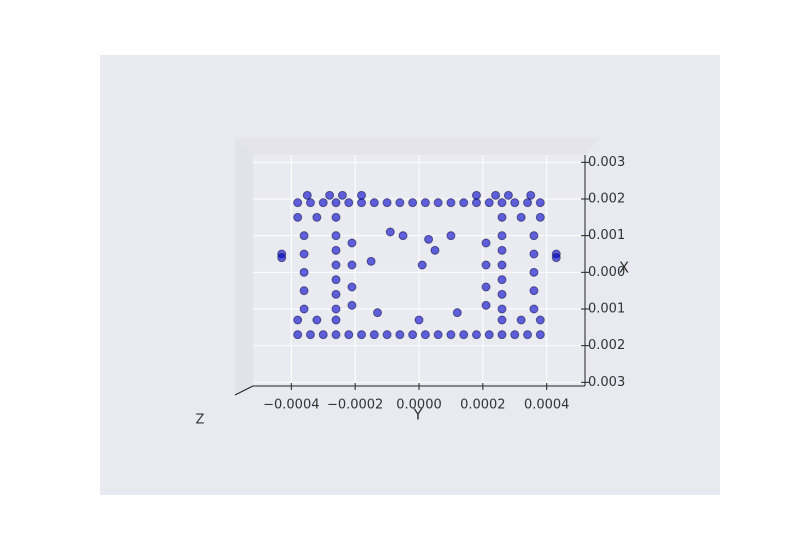 The width and height of the screenshot is (800, 550). Describe the element at coordinates (291, 405) in the screenshot. I see `x-tick-label: −0.0004` at that location.